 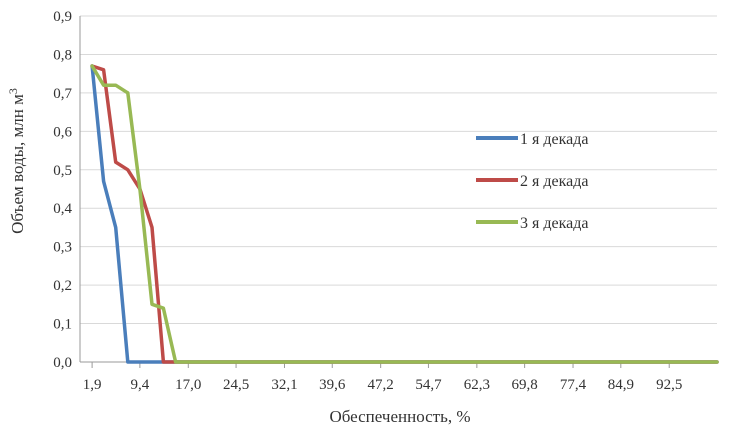 What do you see at coordinates (554, 139) in the screenshot?
I see `legend-label-1: 1 я декада` at bounding box center [554, 139].